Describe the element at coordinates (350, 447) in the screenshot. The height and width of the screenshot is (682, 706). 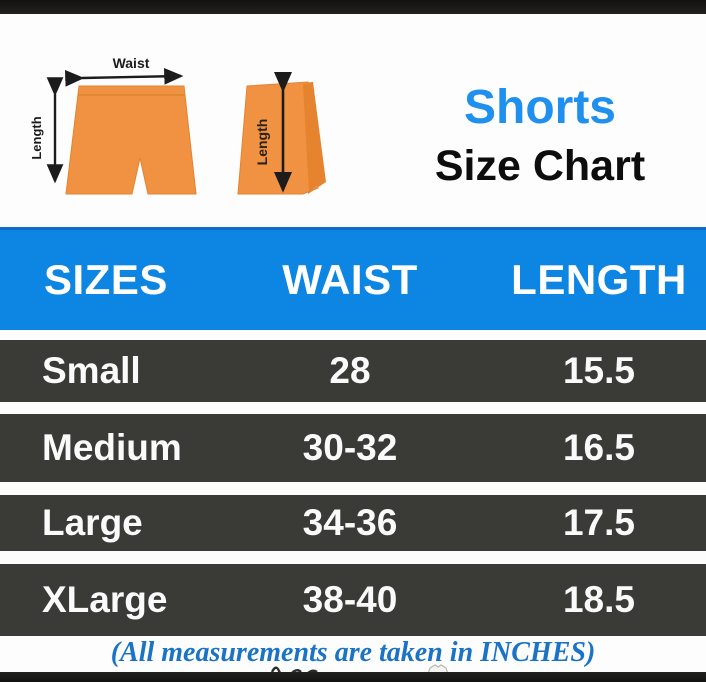
I see `waist-cell: 30-32` at that location.